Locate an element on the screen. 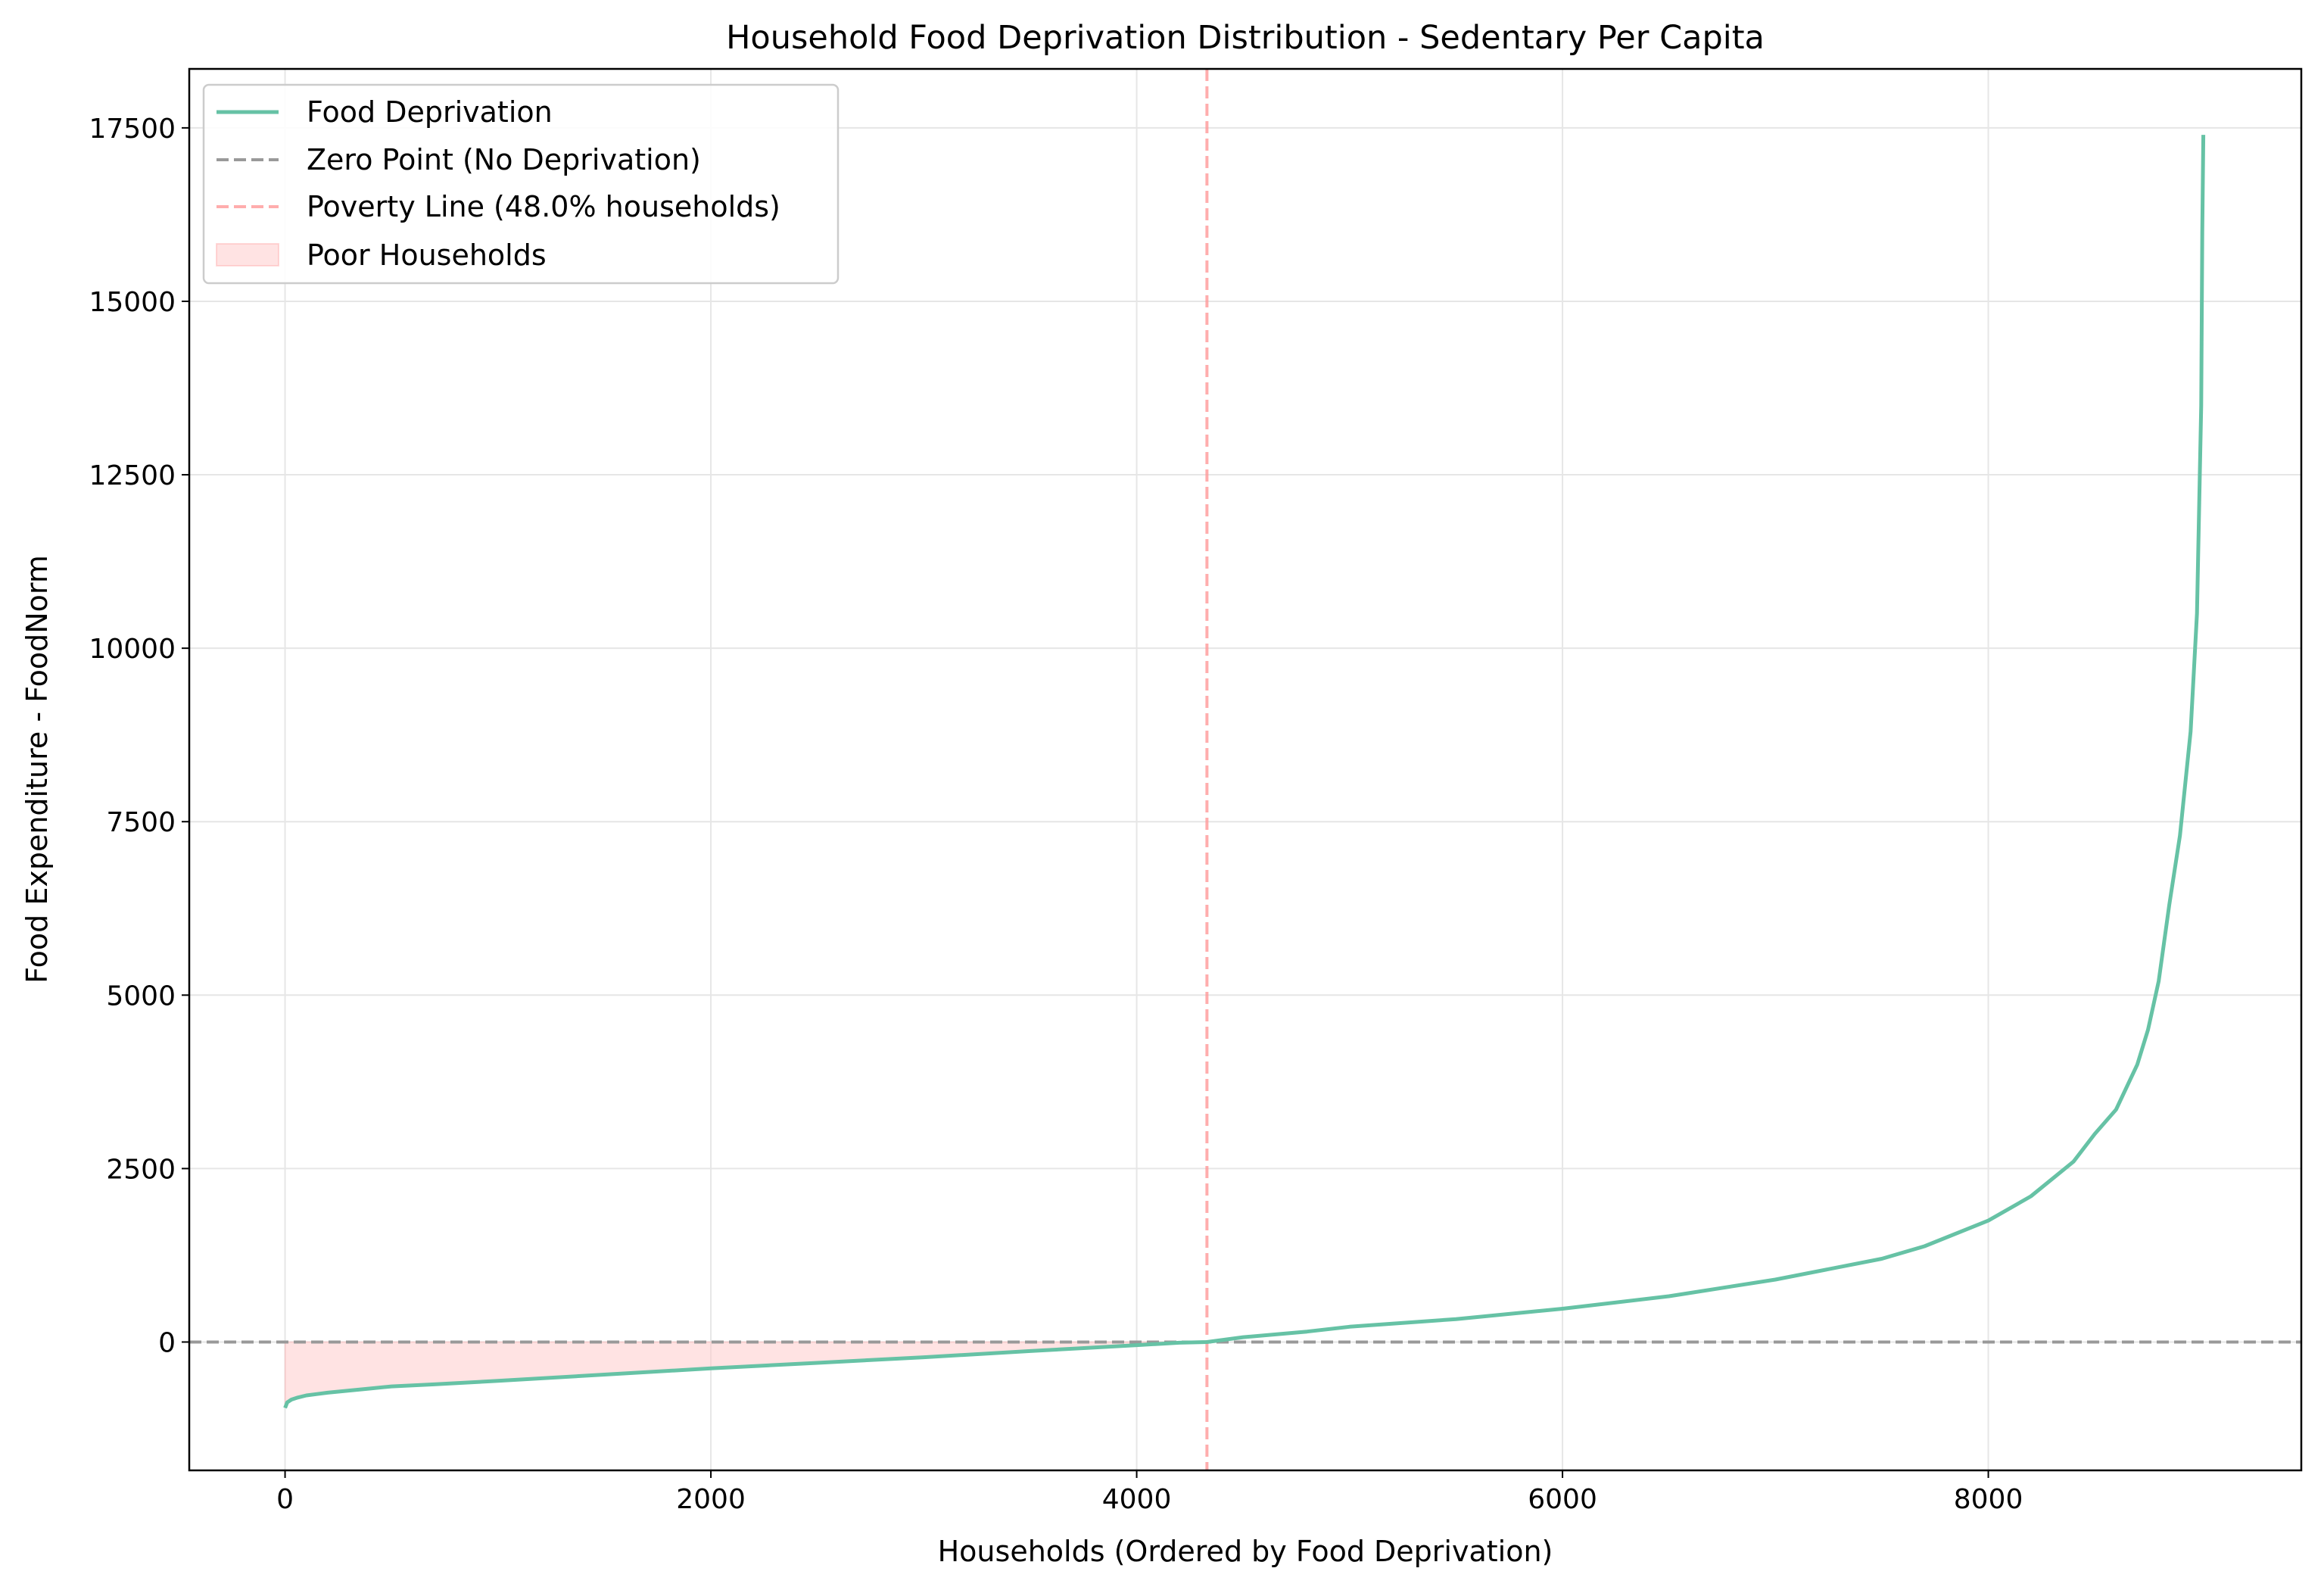  legend-label-poverty-line: Poverty Line (48.0% households) is located at coordinates (543, 206).